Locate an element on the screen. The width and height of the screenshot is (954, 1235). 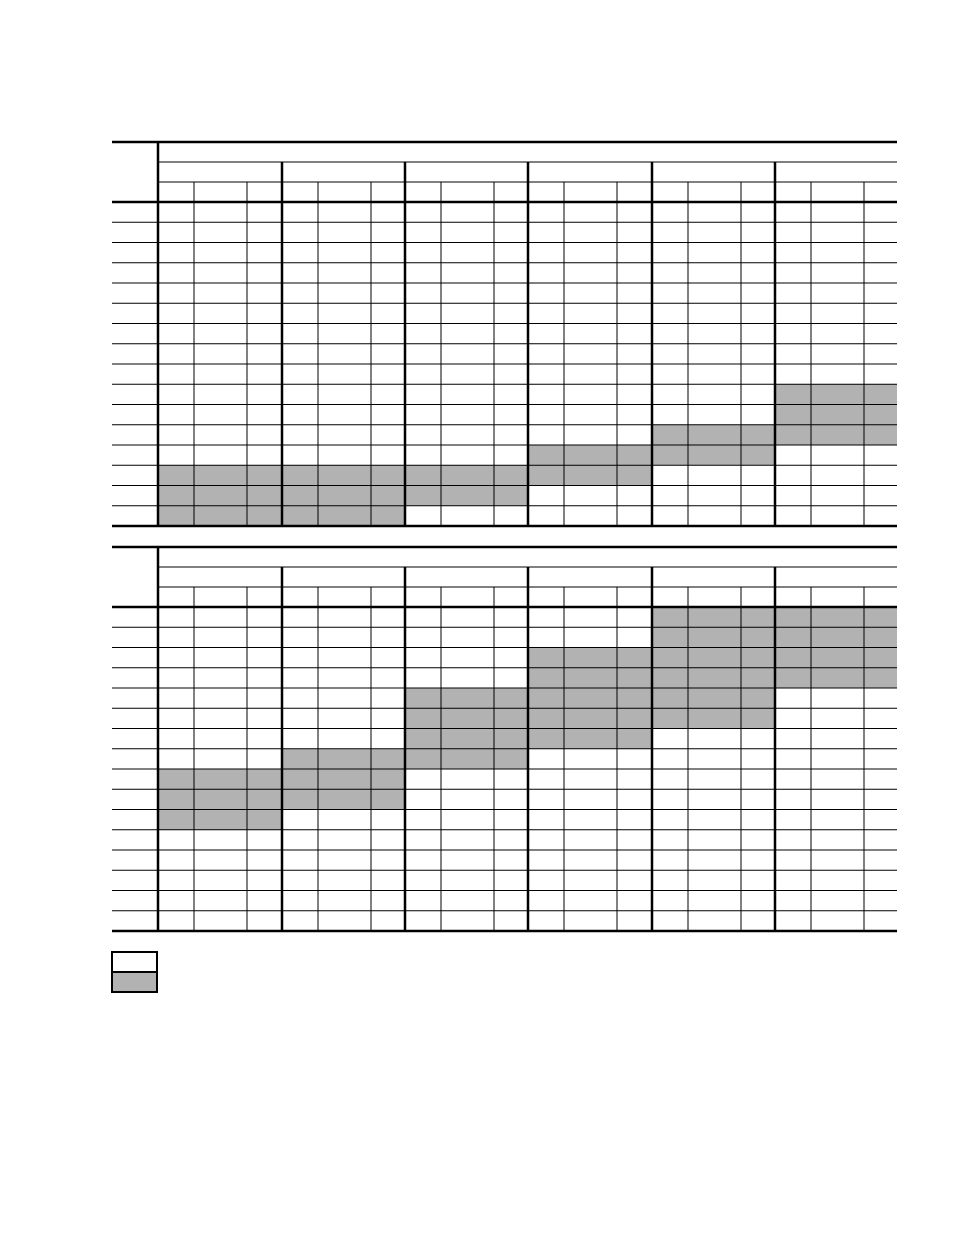
legend is located at coordinates (134, 972).